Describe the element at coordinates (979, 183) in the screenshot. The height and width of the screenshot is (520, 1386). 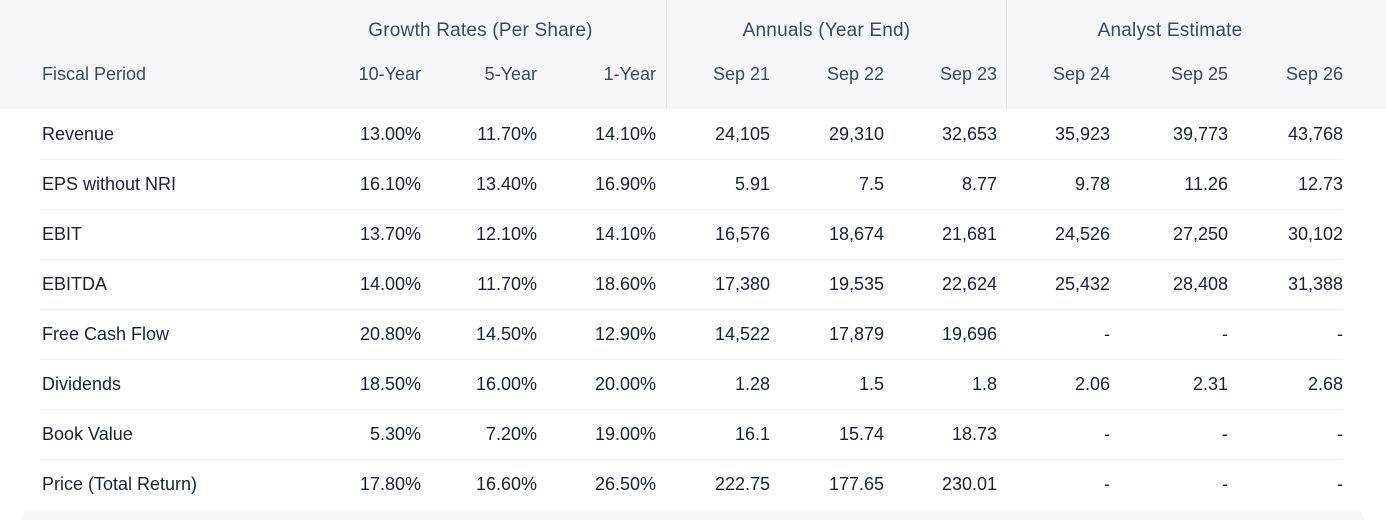
I see `cell-value: 8.77` at that location.